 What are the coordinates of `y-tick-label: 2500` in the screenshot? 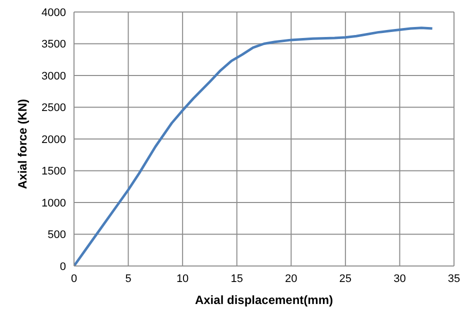 It's located at (54, 108).